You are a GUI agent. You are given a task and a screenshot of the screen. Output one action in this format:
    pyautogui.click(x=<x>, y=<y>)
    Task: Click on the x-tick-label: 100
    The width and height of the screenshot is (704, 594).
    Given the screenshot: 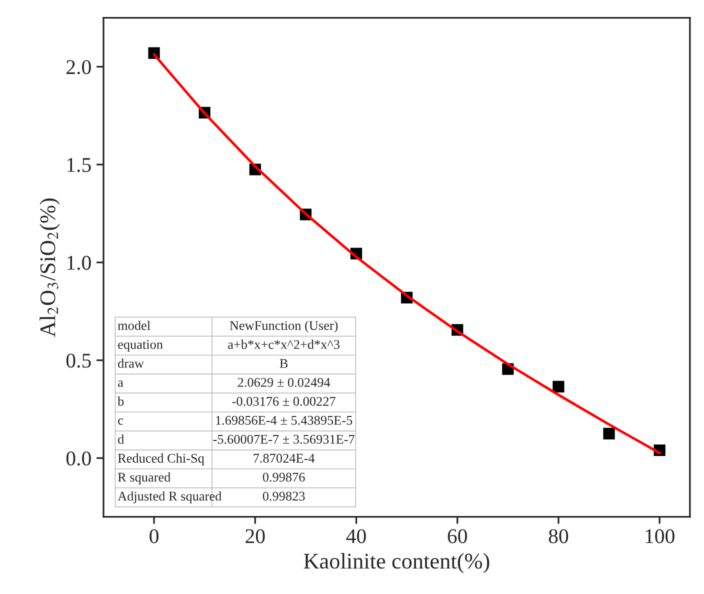 What is the action you would take?
    pyautogui.click(x=660, y=536)
    